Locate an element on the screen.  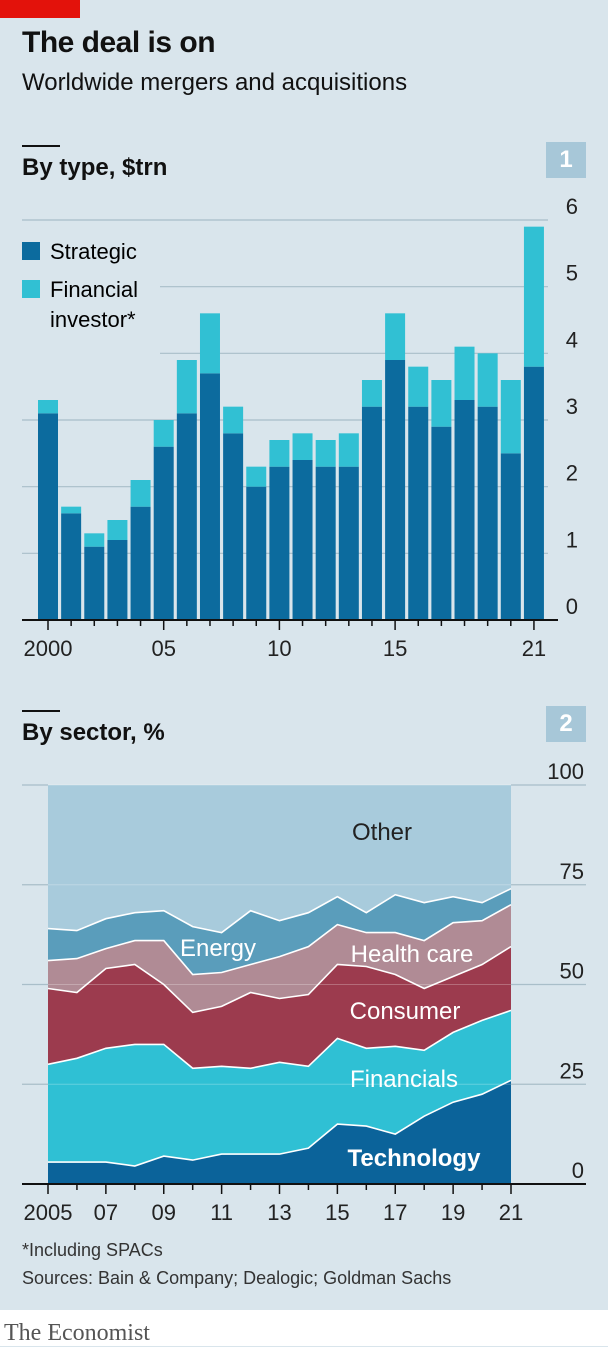
x-tick-label: 2005 is located at coordinates (48, 1212).